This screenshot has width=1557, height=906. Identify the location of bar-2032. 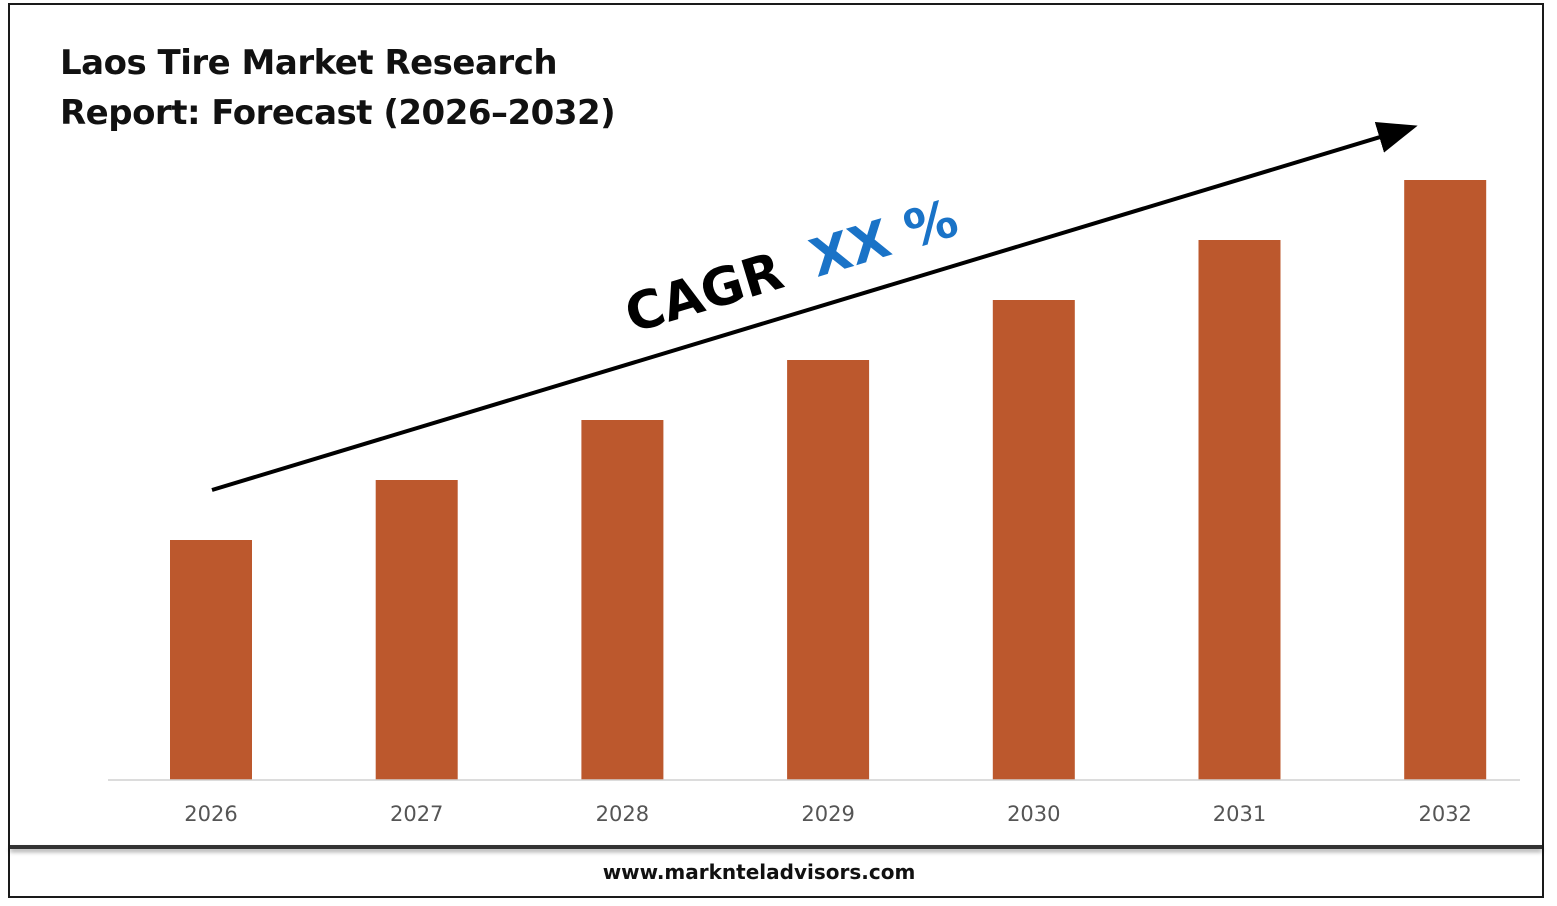
(1445, 480).